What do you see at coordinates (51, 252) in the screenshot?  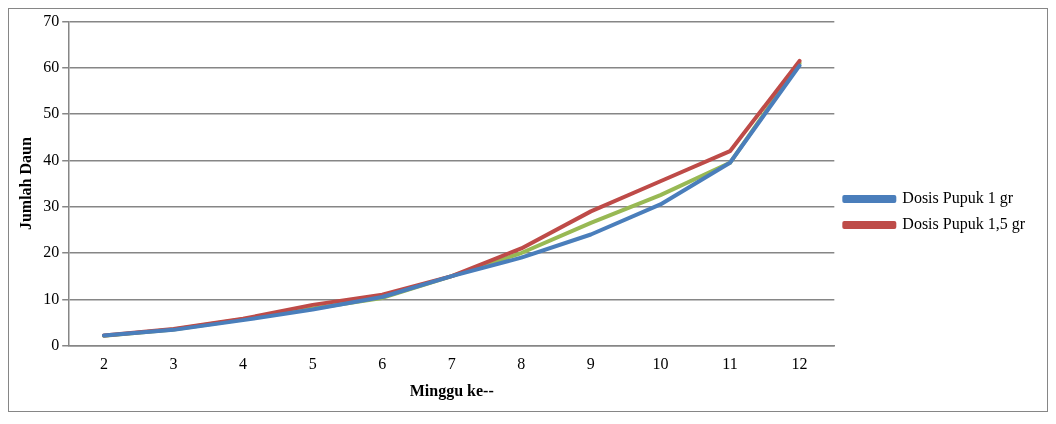 I see `y-tick-label: 20` at bounding box center [51, 252].